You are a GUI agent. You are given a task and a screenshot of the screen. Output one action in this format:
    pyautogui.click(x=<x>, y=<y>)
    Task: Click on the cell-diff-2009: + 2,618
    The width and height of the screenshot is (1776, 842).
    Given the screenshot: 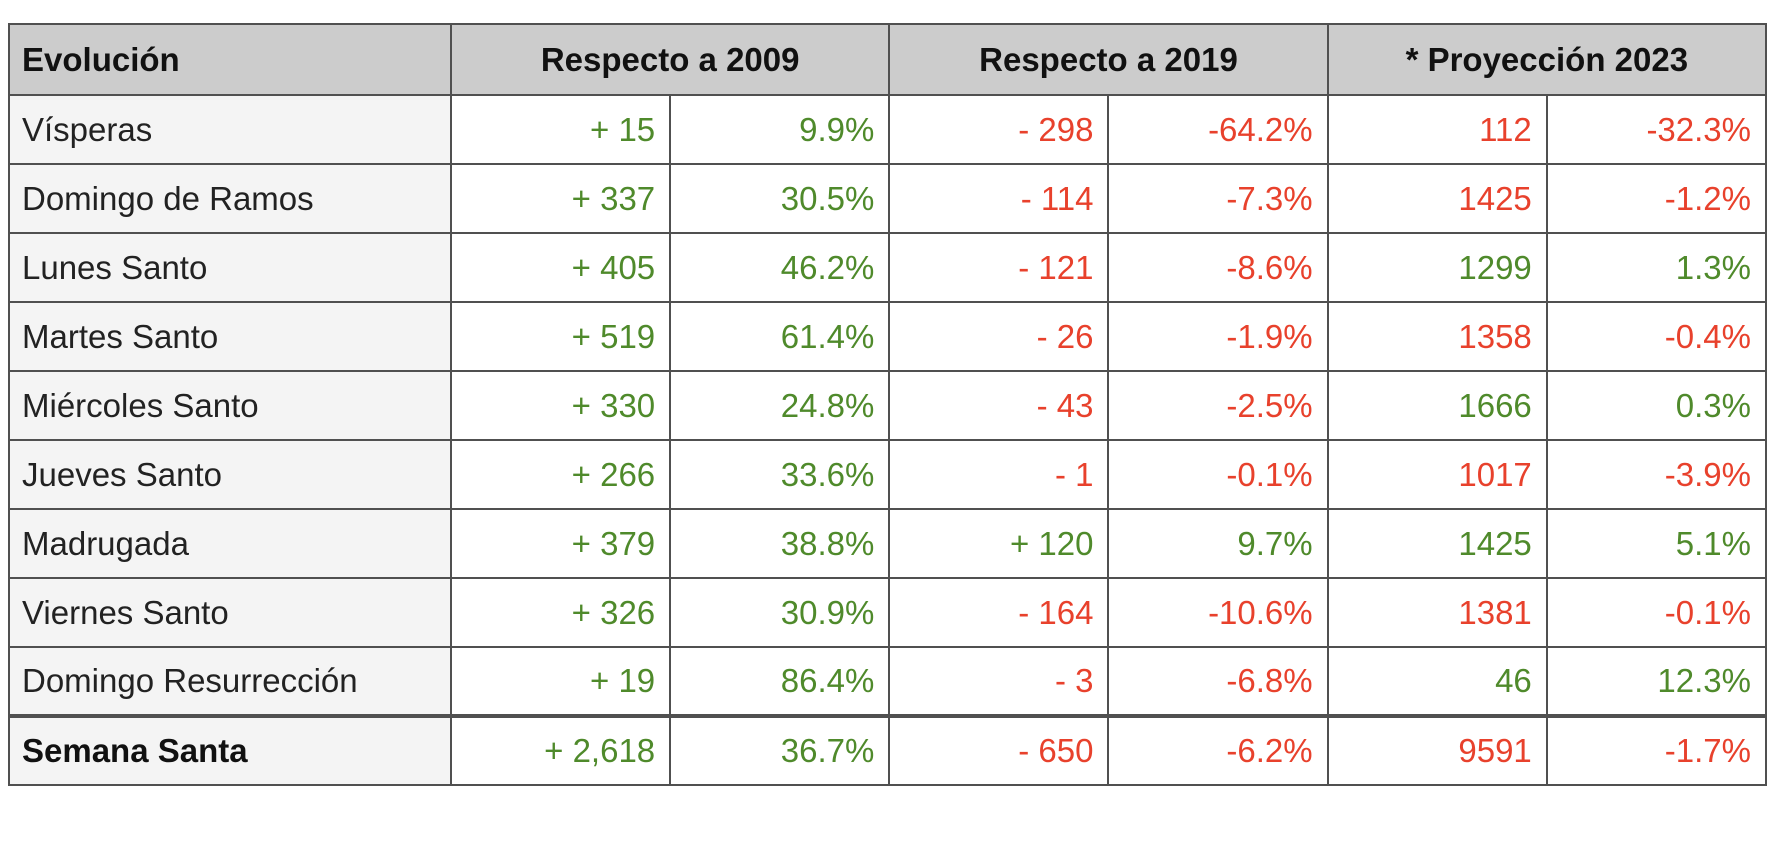 What is the action you would take?
    pyautogui.click(x=560, y=750)
    